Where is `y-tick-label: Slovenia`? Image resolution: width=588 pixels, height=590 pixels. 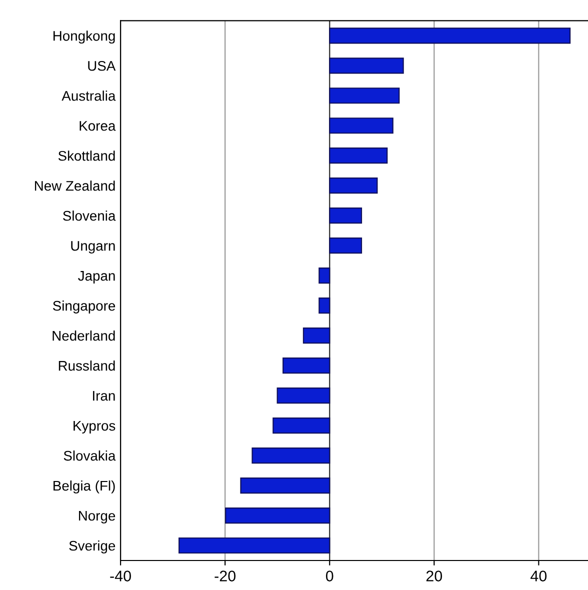
y-tick-label: Slovenia is located at coordinates (89, 215).